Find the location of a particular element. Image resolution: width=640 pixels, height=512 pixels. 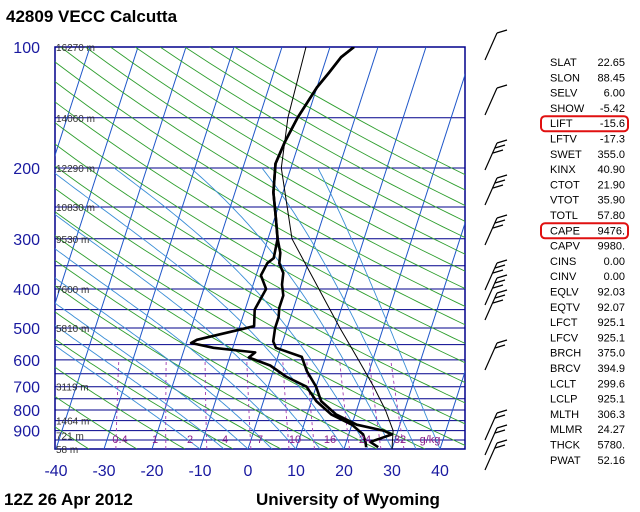

height-label: 721 m is located at coordinates (70, 436).